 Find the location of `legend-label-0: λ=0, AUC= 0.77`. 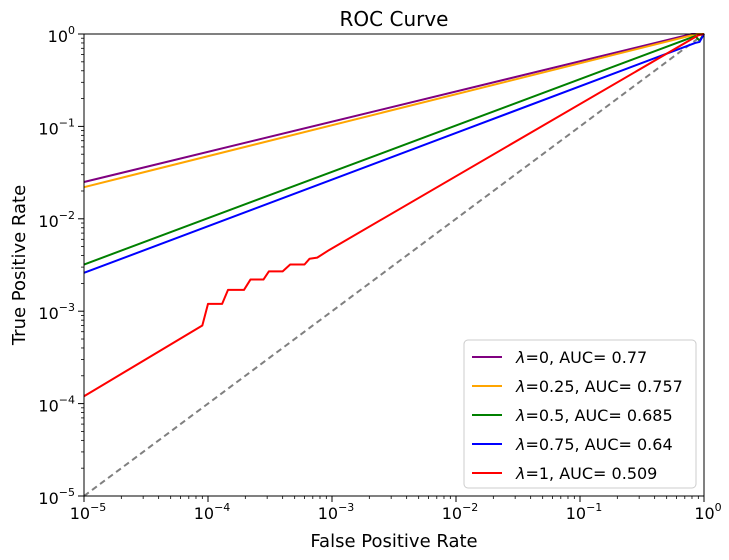

legend-label-0: λ=0, AUC= 0.77 is located at coordinates (581, 357).